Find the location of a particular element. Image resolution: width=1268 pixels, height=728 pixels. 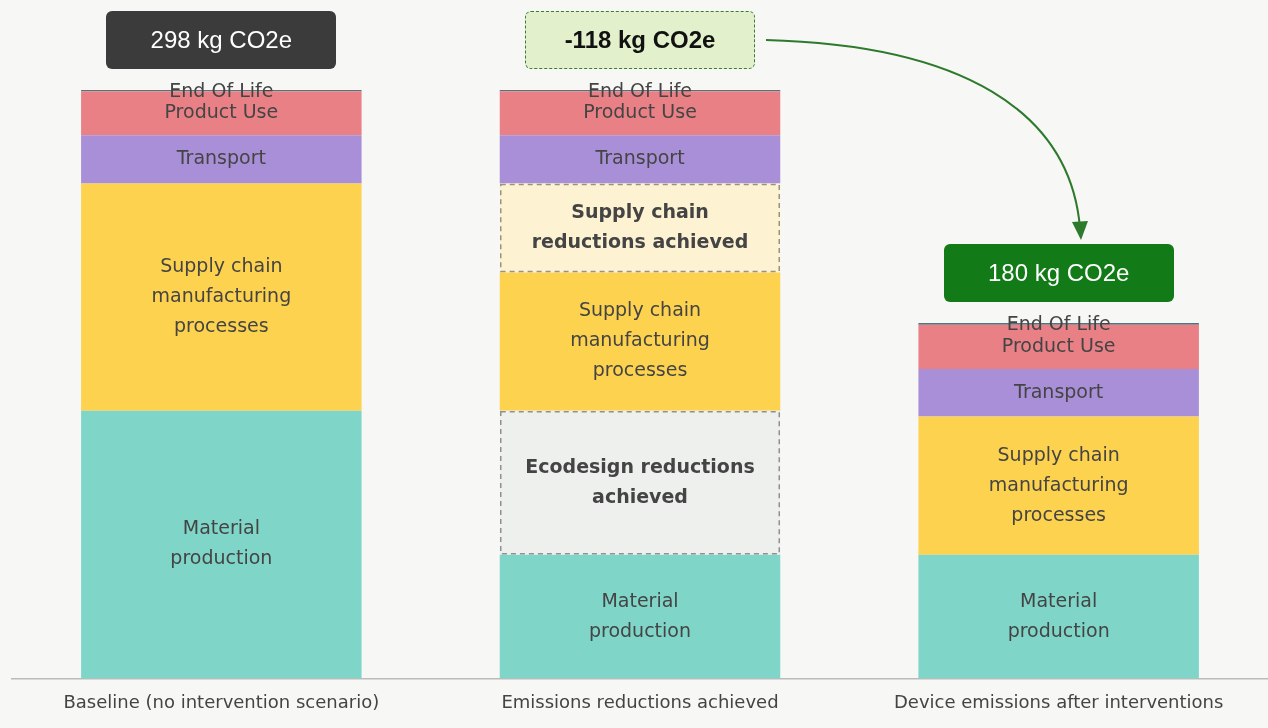

callout-box: -118 kg CO2e is located at coordinates (640, 40).